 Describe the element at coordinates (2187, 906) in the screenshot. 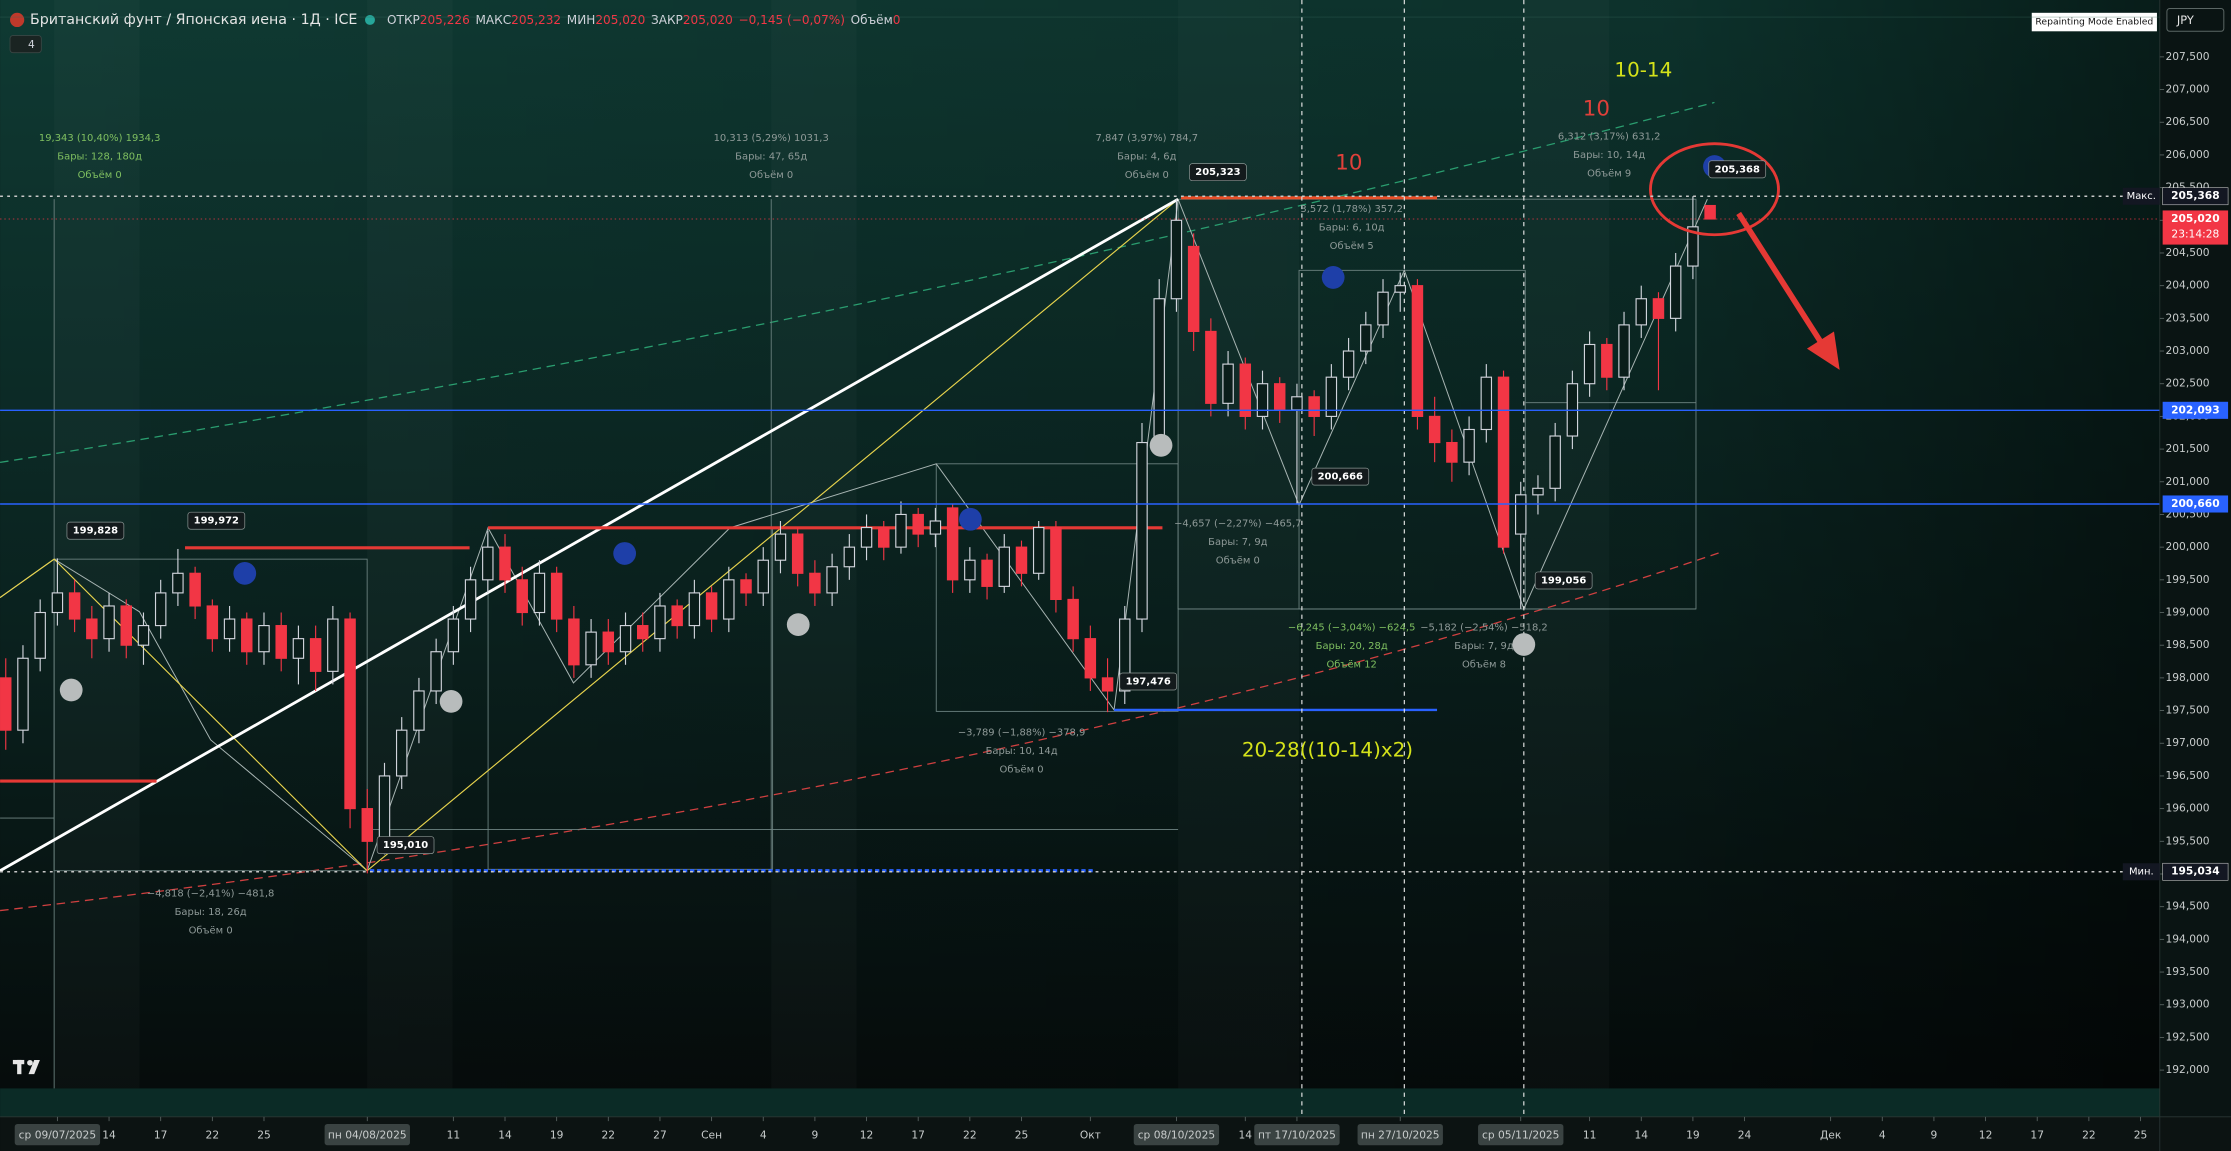

I see `y-tick-label: 194,500` at that location.